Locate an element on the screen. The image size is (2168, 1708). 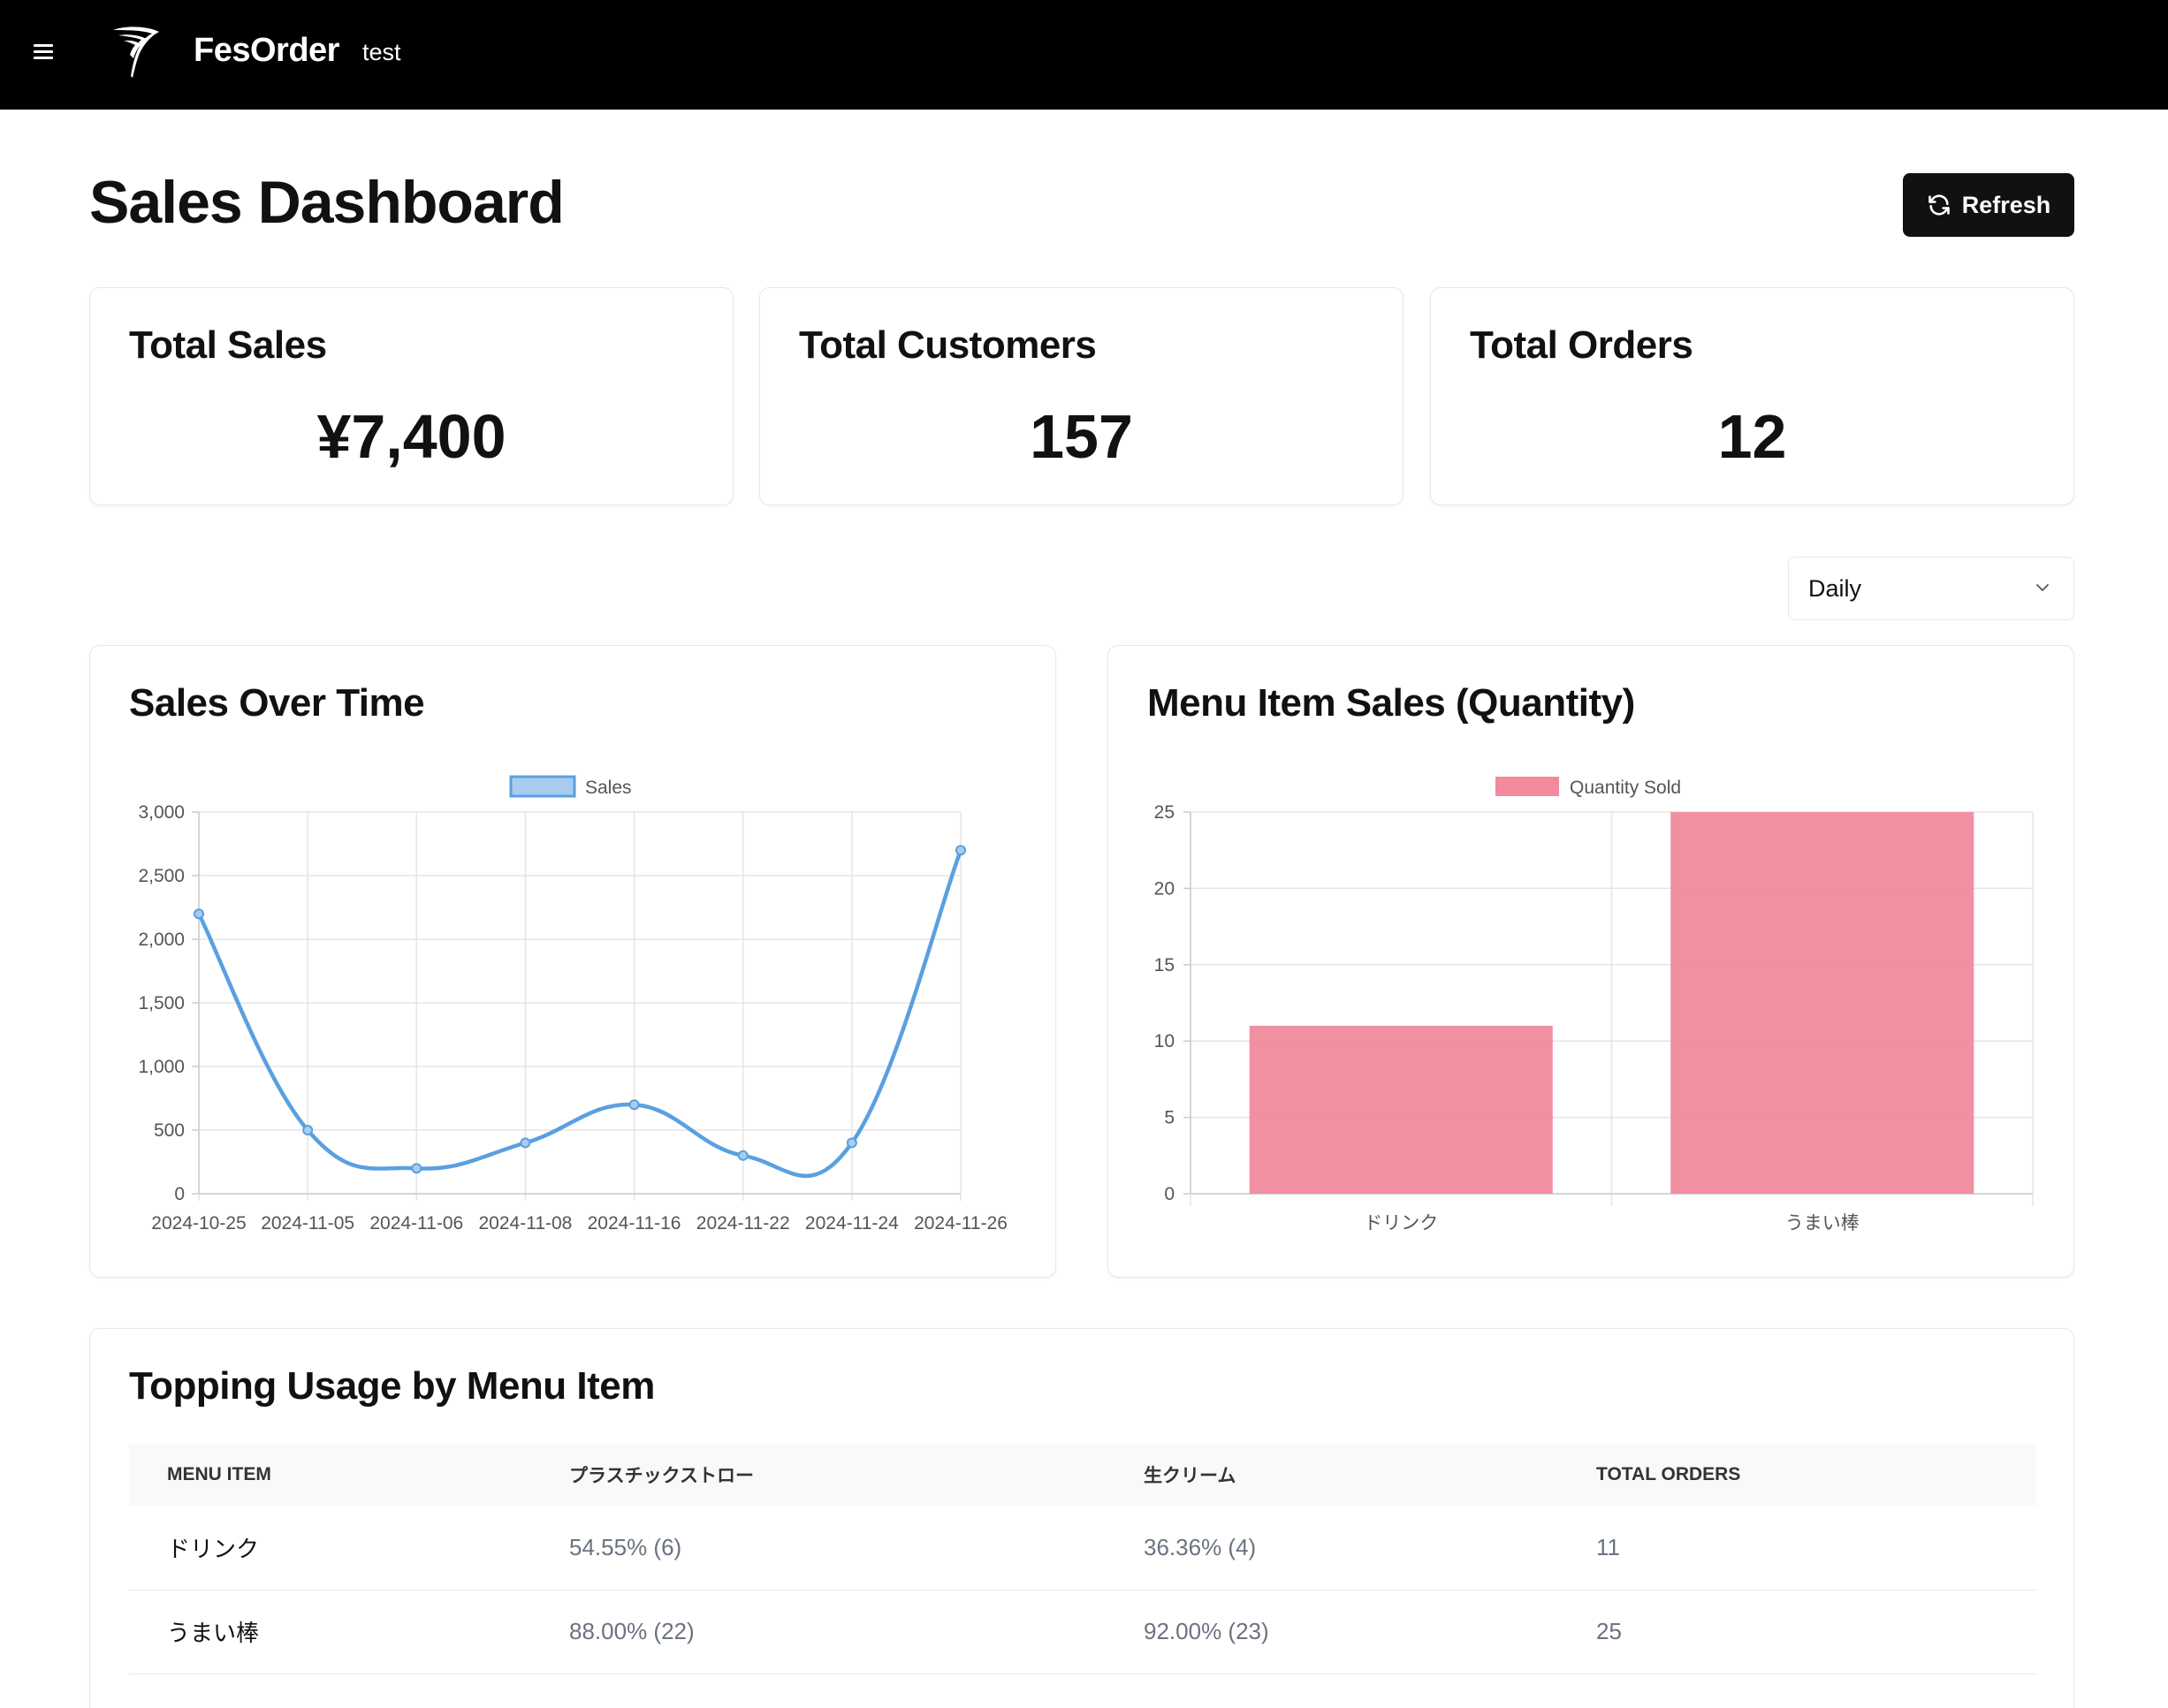
stat-value: 12 is located at coordinates (1752, 436).